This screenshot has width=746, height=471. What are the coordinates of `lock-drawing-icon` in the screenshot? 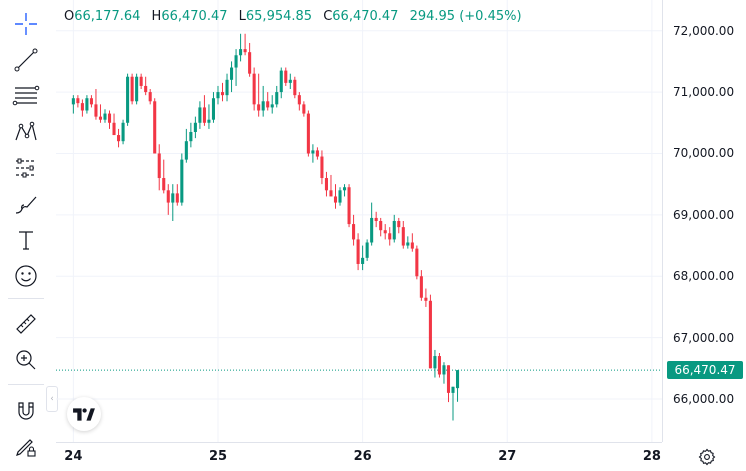 It's located at (26, 446).